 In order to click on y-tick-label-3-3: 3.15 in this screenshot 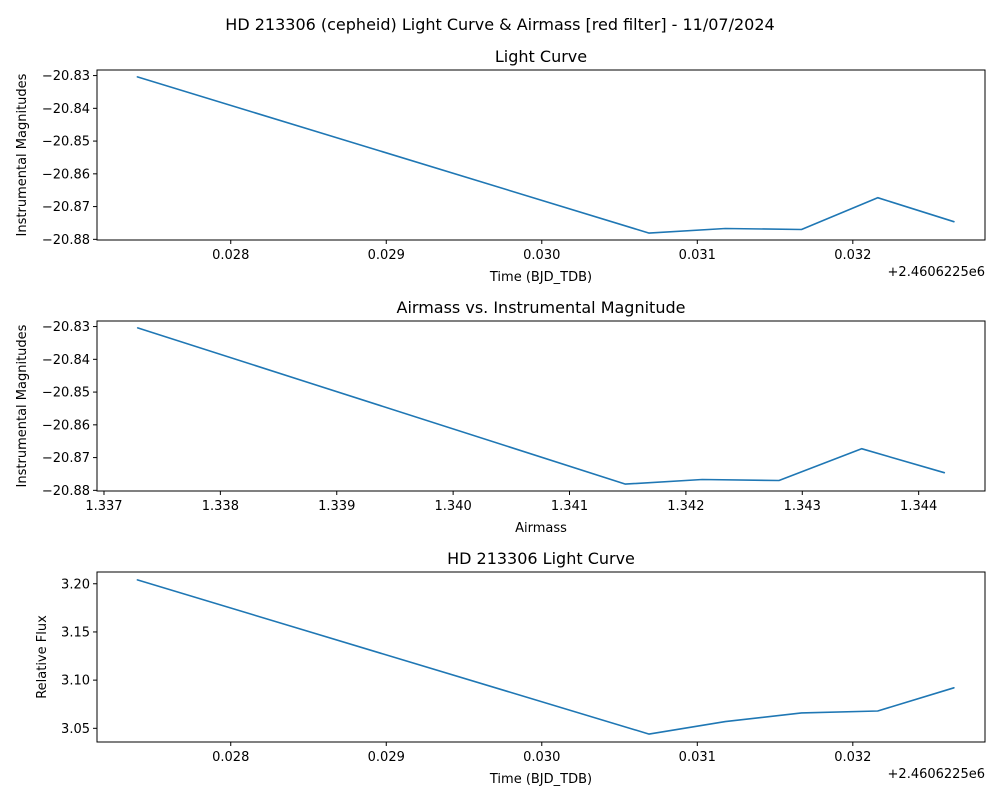, I will do `click(75, 632)`.